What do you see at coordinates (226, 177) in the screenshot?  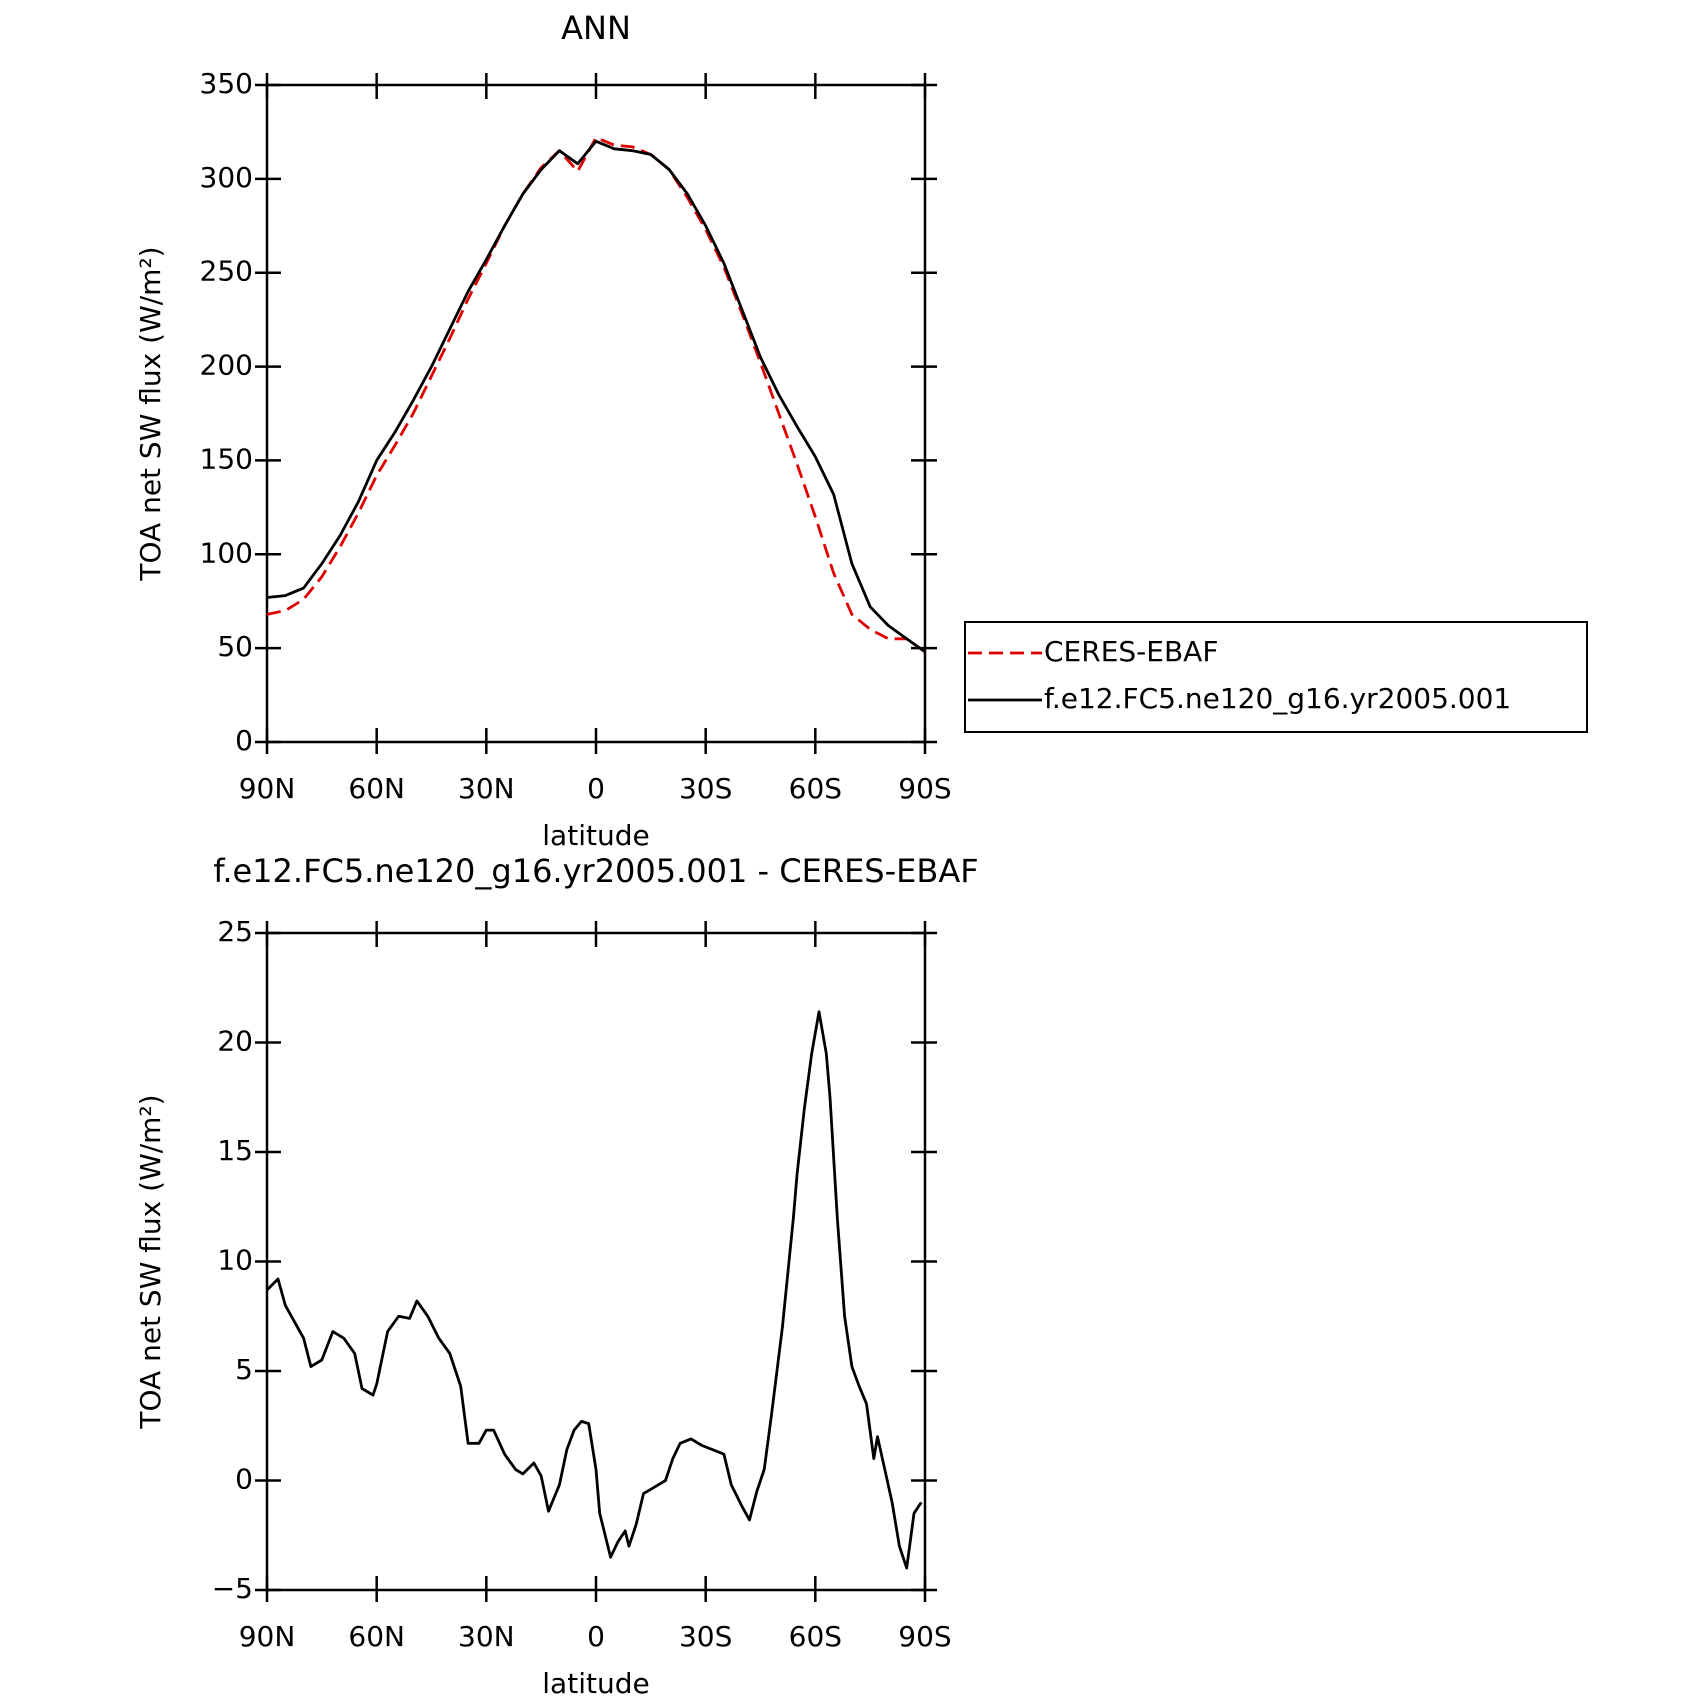 I see `y-tick-label: 300` at bounding box center [226, 177].